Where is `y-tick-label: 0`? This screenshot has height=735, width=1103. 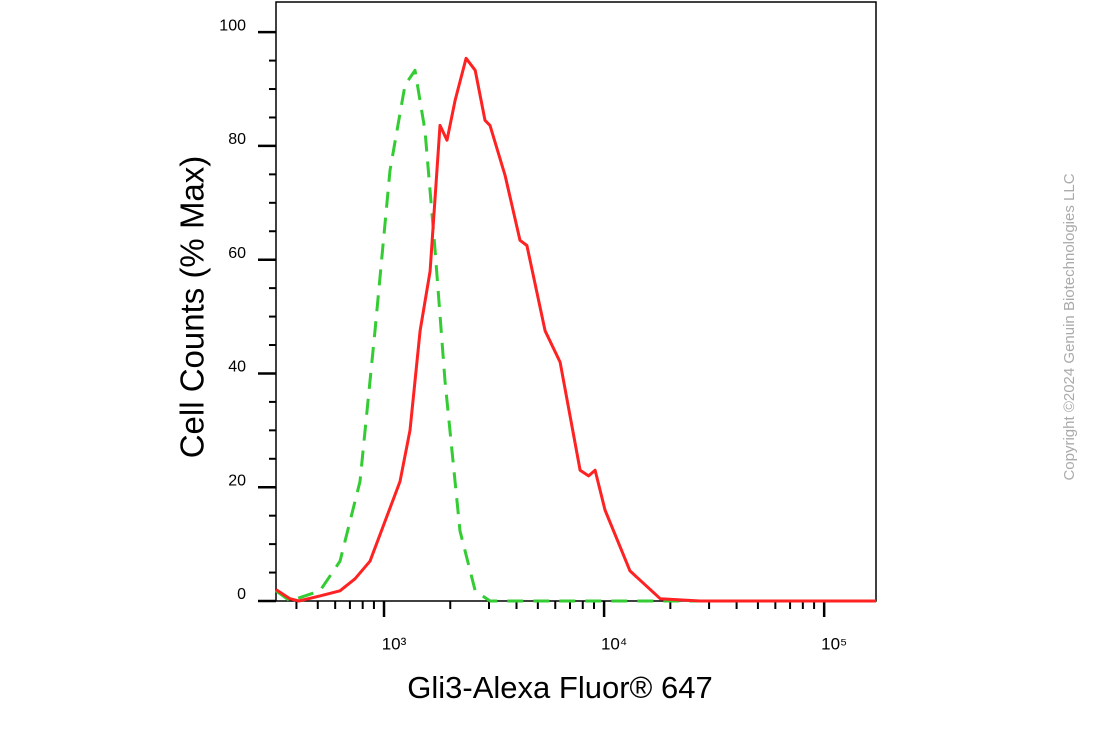
y-tick-label: 0 is located at coordinates (241, 594).